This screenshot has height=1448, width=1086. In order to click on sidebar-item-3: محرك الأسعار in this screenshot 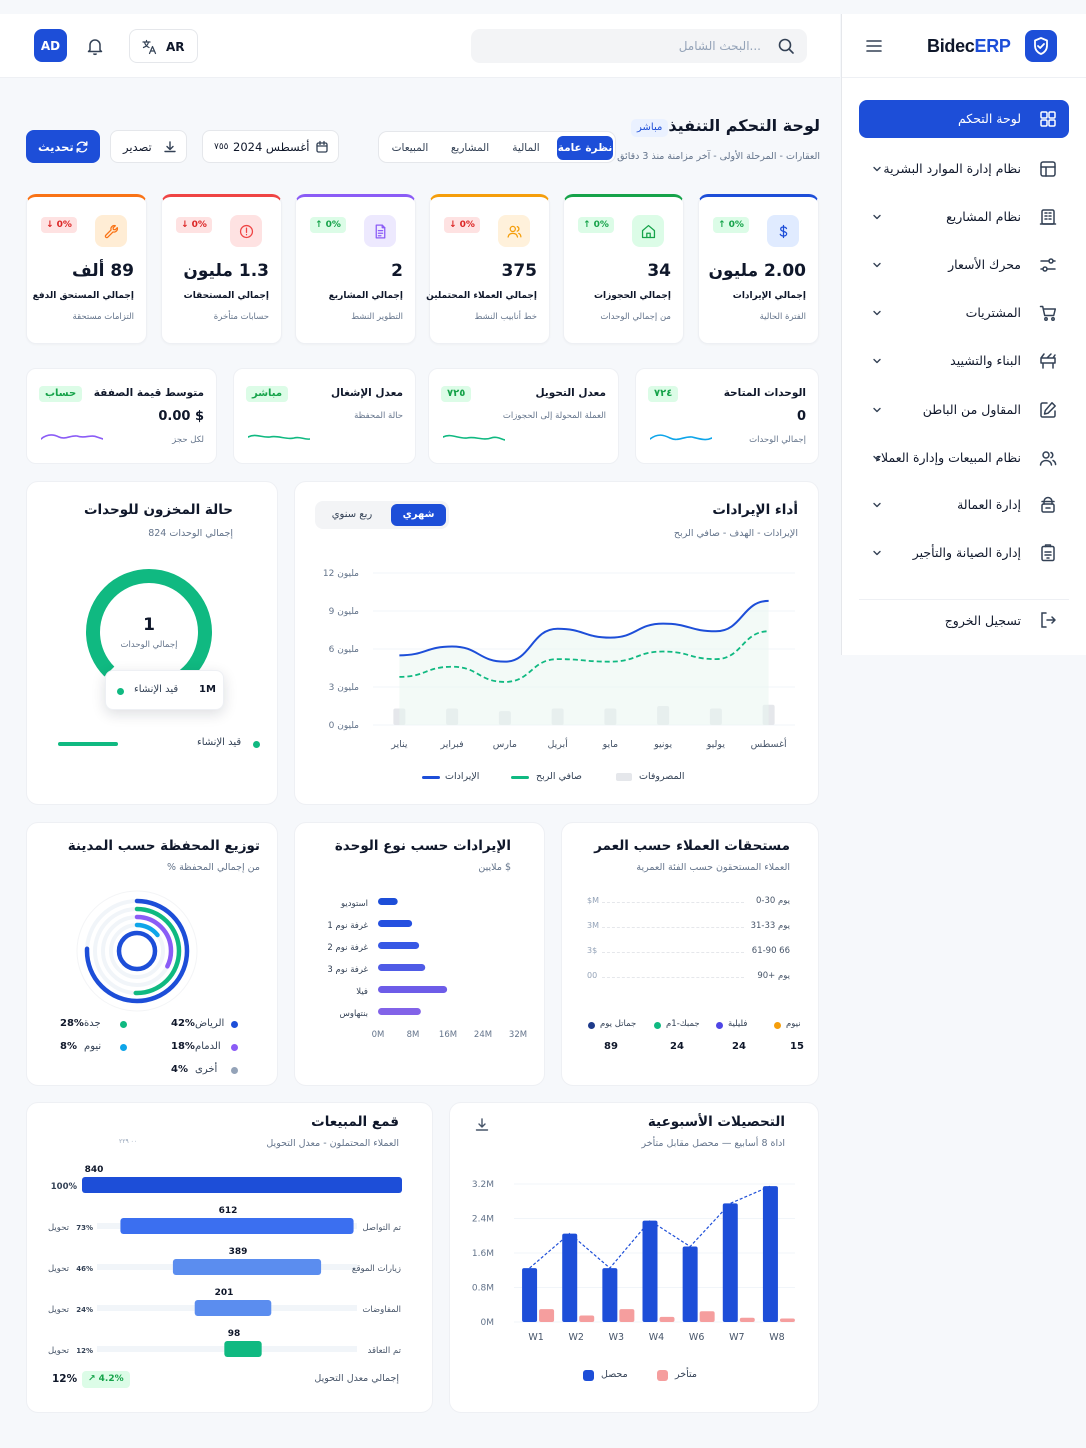, I will do `click(964, 265)`.